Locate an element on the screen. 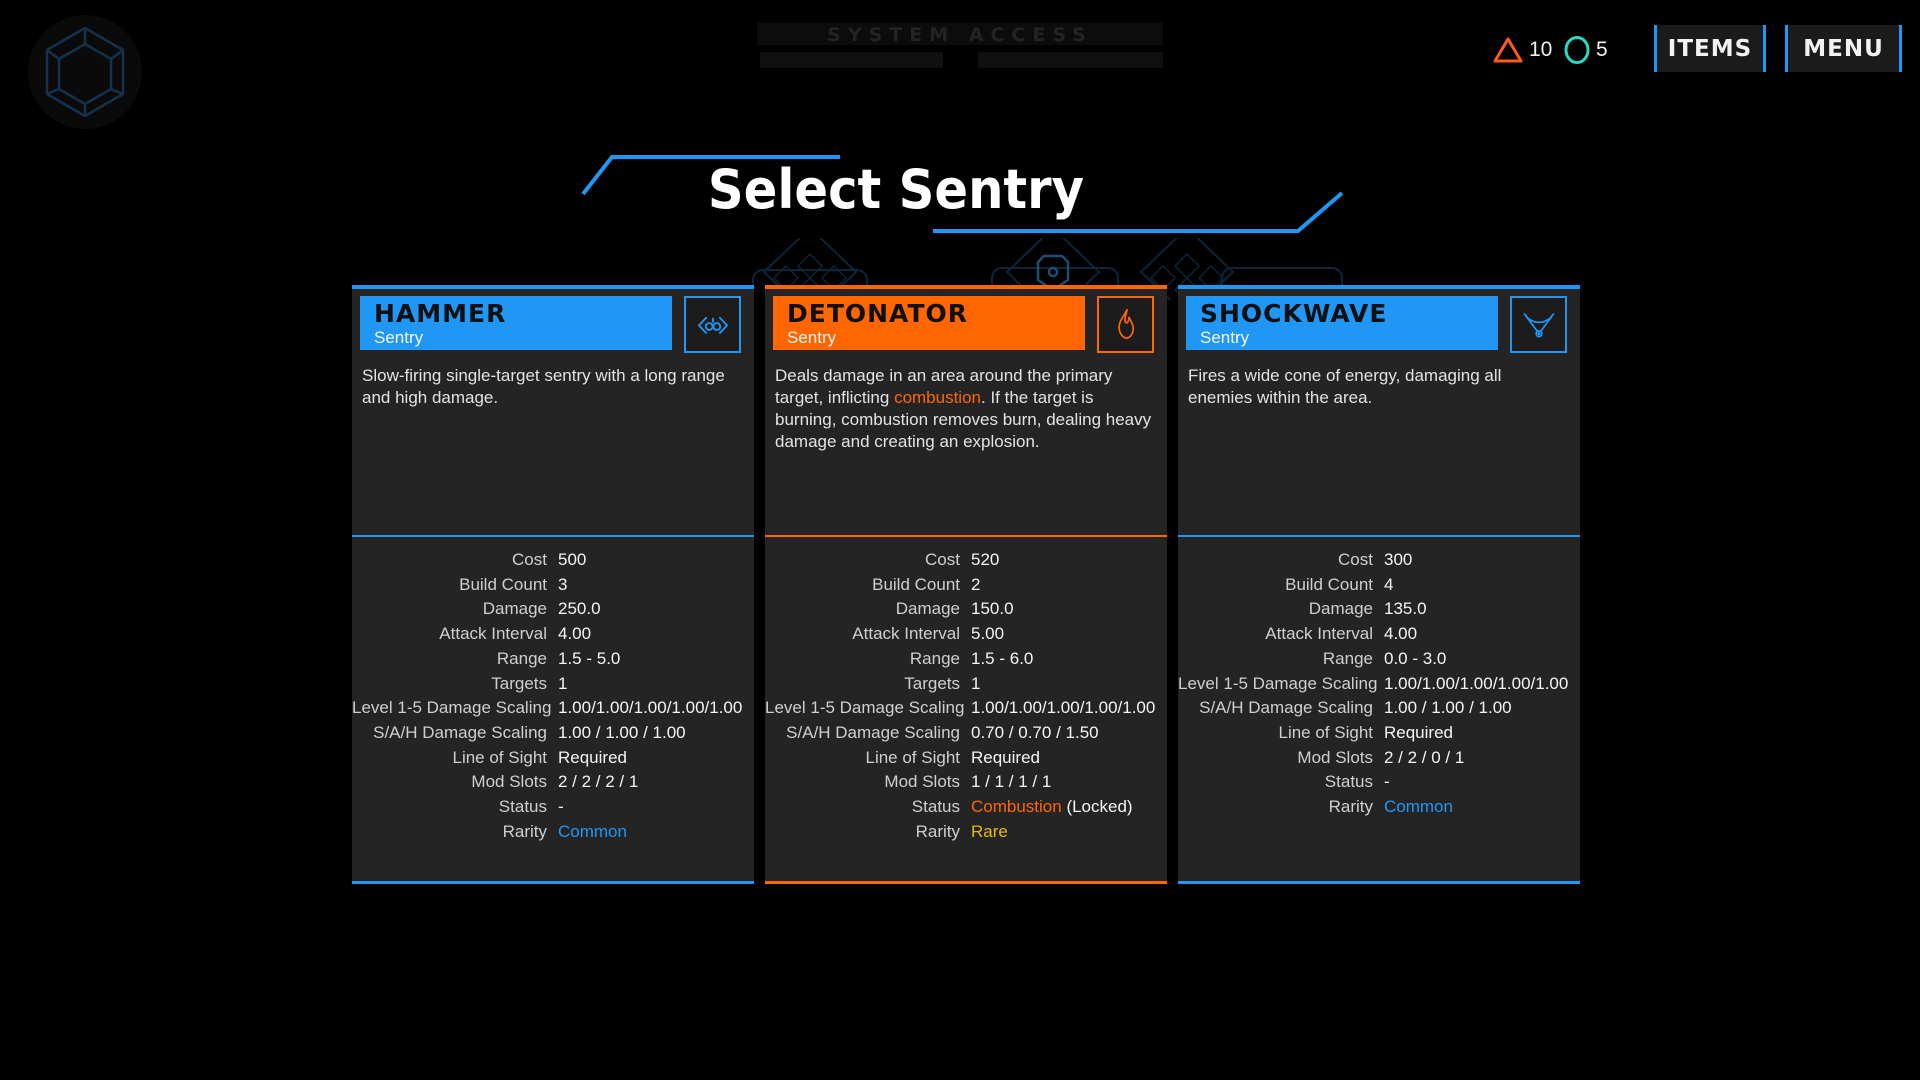  stat-value: 2 / 2 / 0 / 1 is located at coordinates (1424, 758).